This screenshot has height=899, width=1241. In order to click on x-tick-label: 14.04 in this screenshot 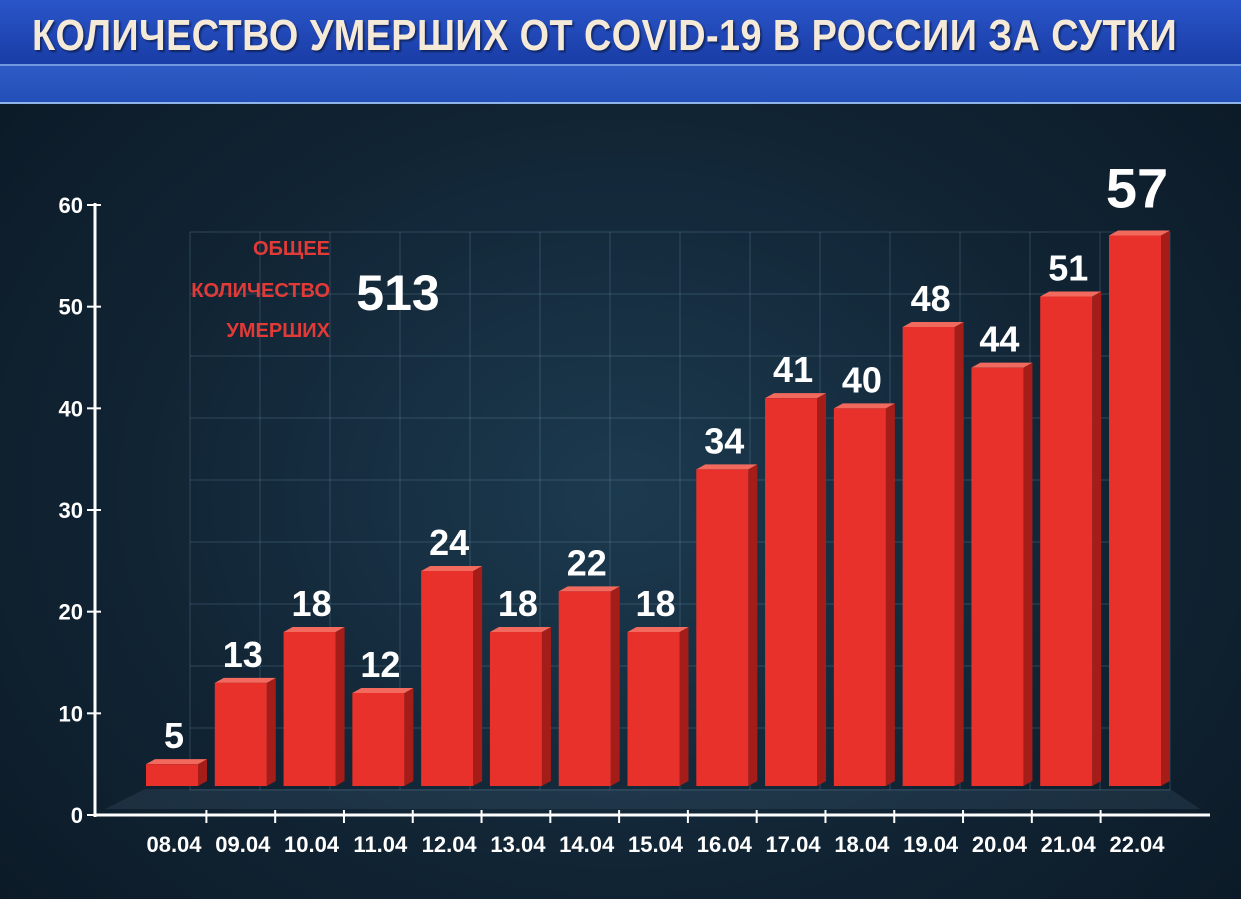, I will do `click(587, 844)`.